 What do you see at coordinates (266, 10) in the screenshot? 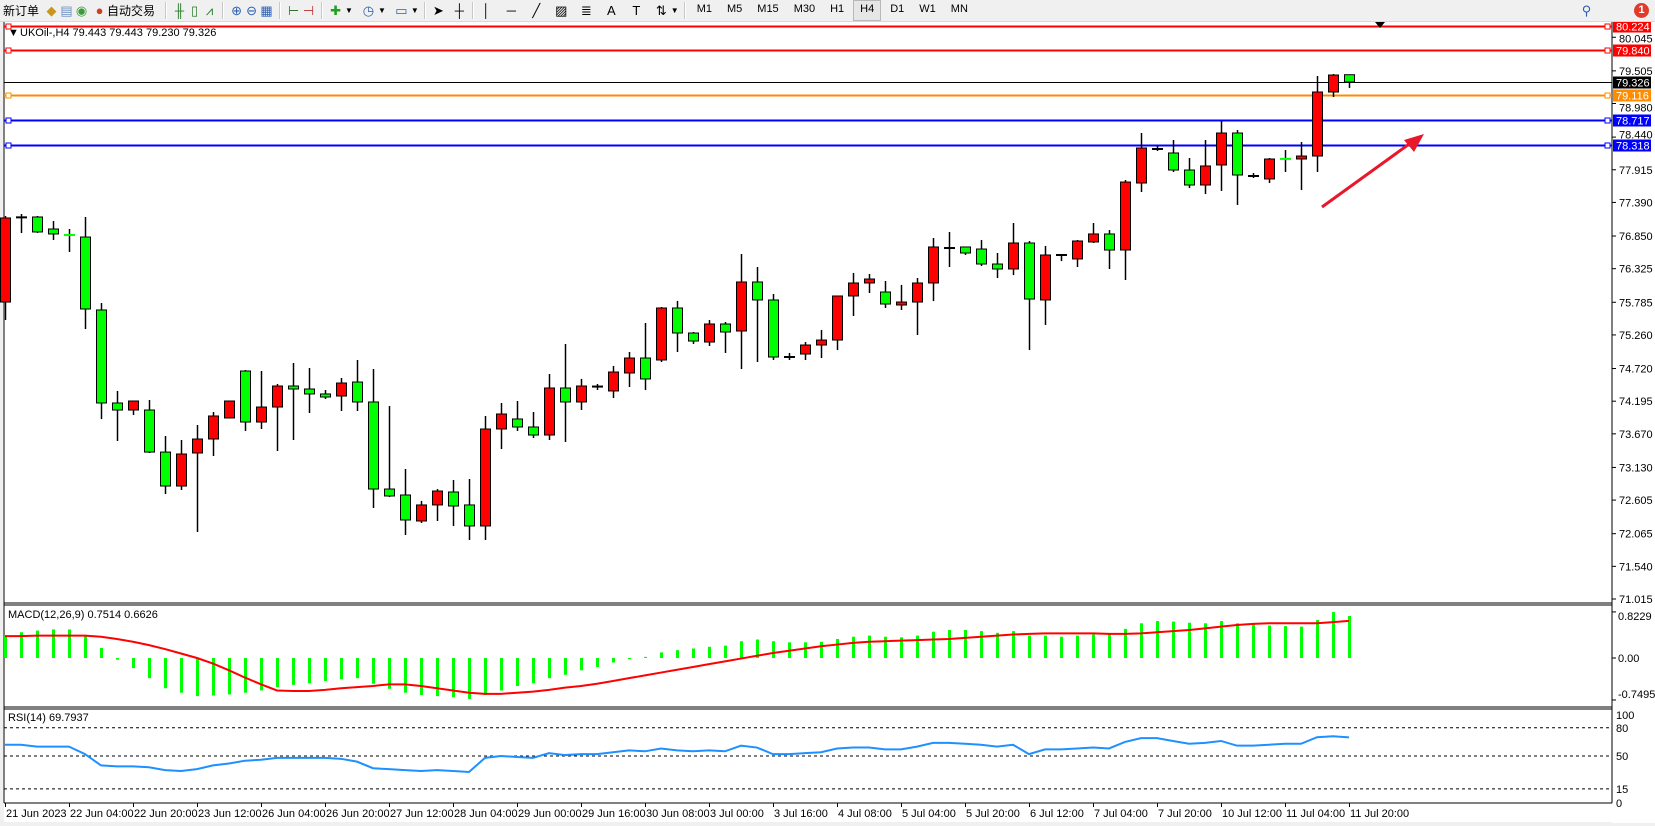
I see `tile-windows-icon: ▦` at bounding box center [266, 10].